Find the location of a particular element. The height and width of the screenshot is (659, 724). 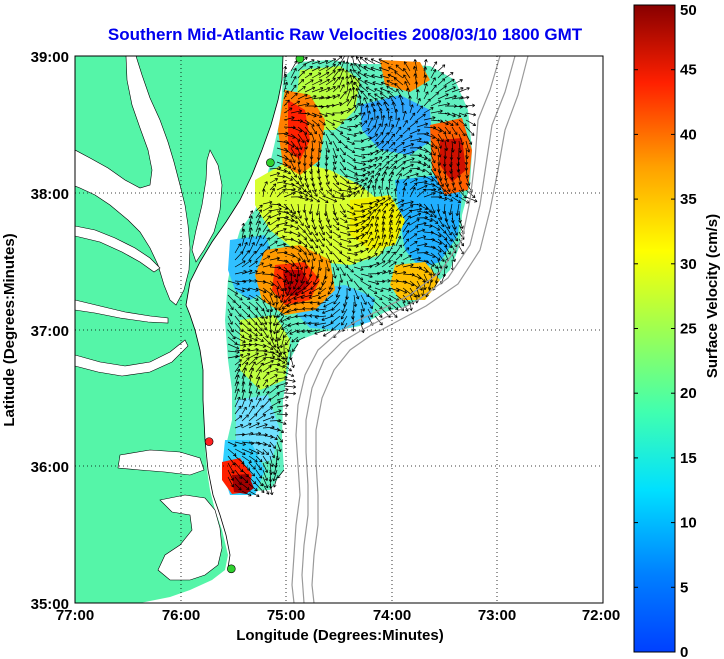

colorbar-tick-label: 50 is located at coordinates (688, 10).